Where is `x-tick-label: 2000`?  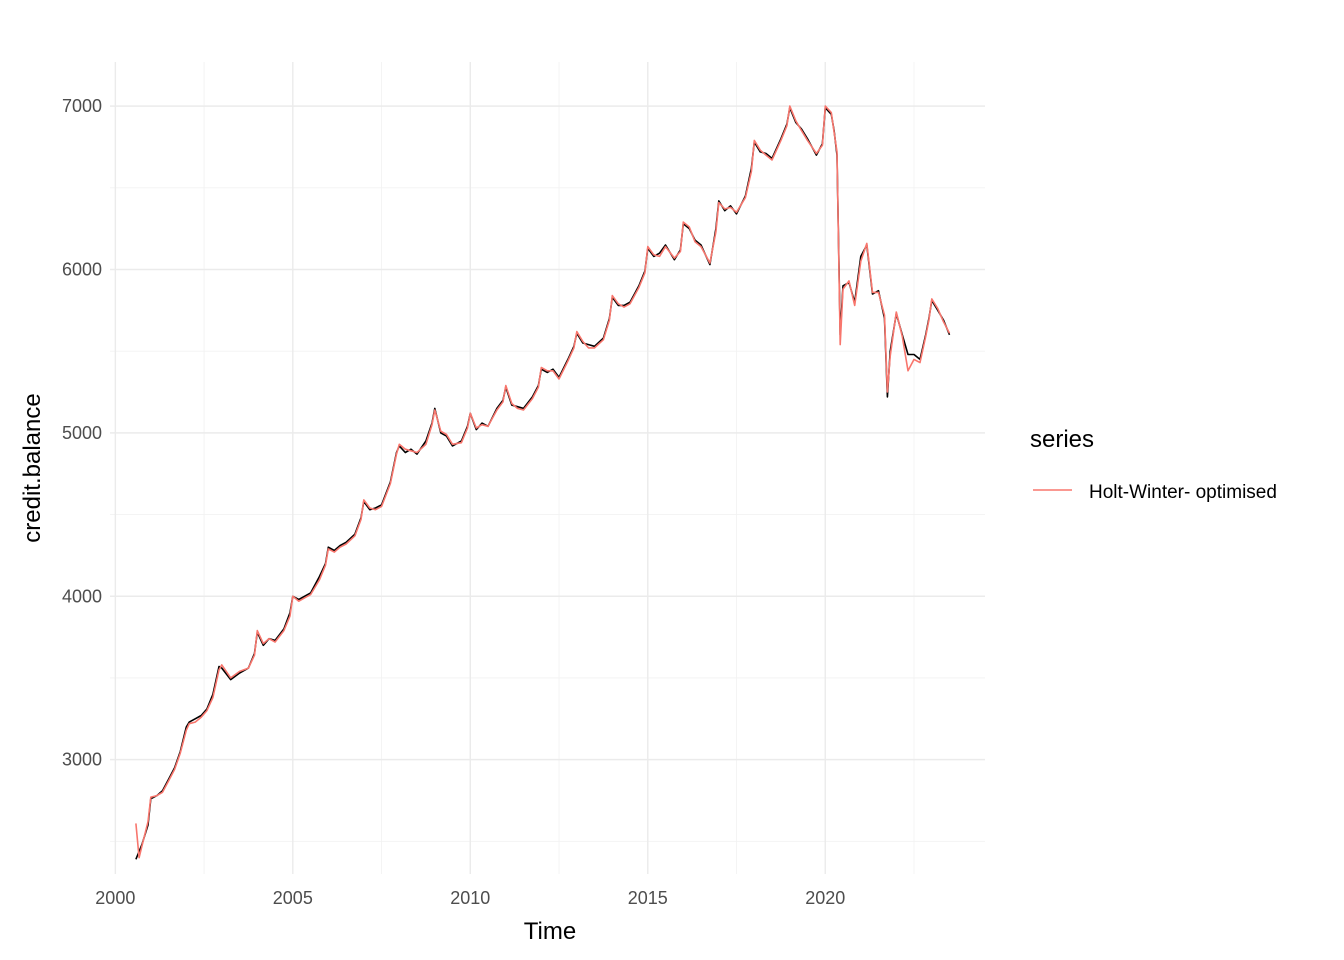 x-tick-label: 2000 is located at coordinates (115, 898).